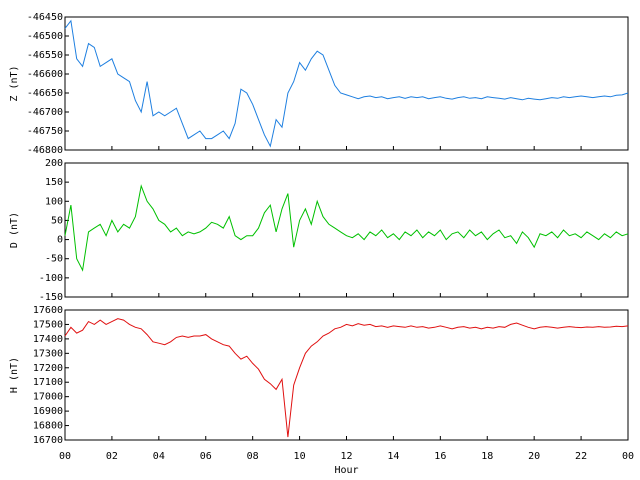 Image resolution: width=640 pixels, height=480 pixels. I want to click on y-axis-label: H (nT), so click(14, 375).